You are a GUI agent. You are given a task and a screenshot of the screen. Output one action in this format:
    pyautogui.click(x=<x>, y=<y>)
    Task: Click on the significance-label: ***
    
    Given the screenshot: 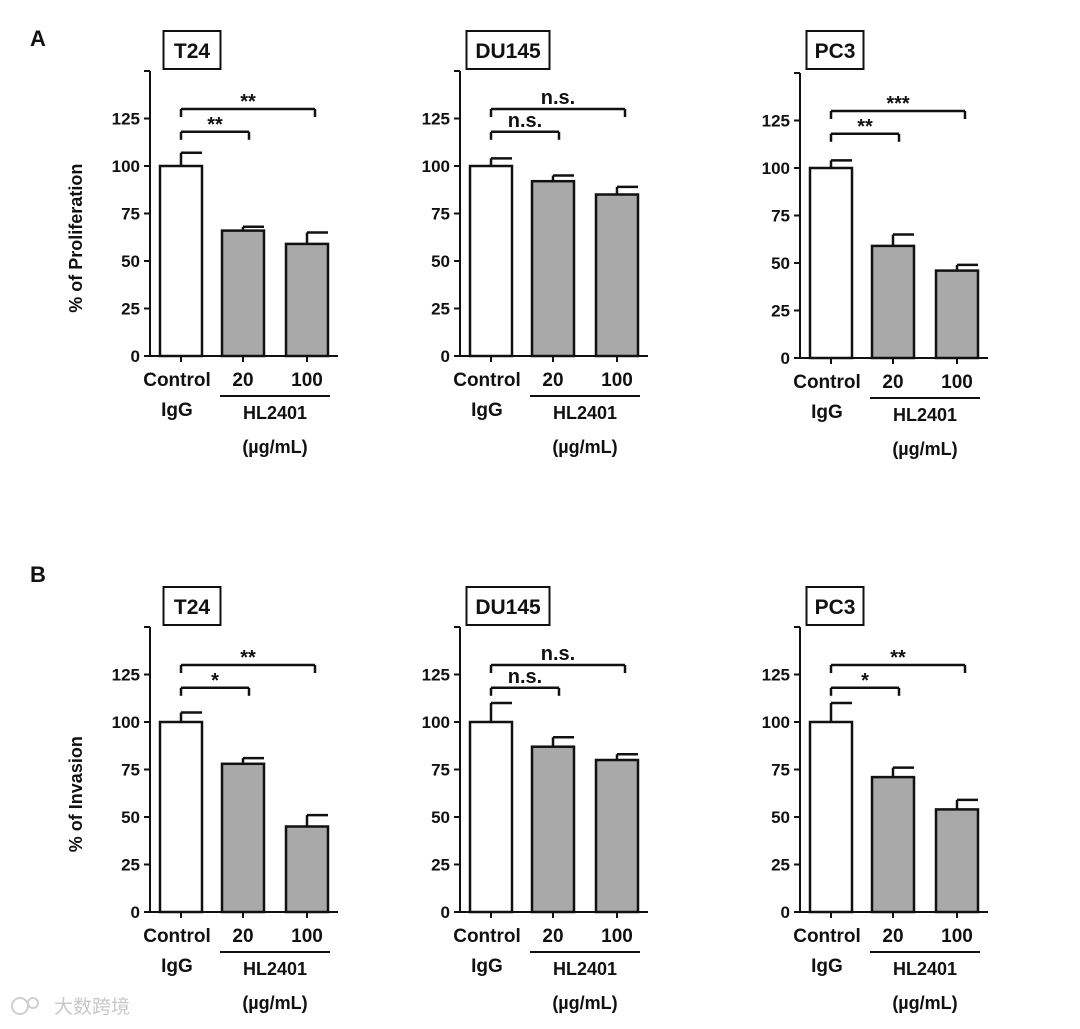 What is the action you would take?
    pyautogui.click(x=898, y=104)
    